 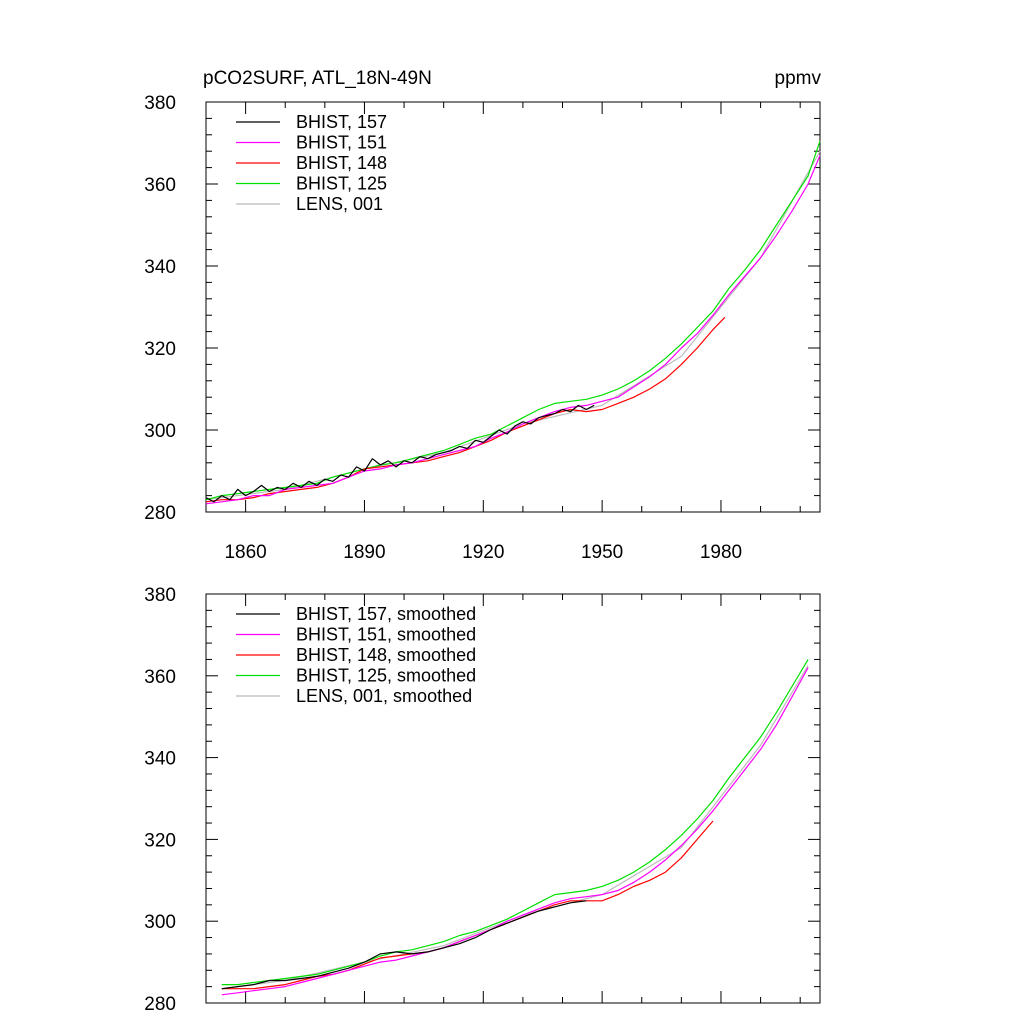 What do you see at coordinates (245, 552) in the screenshot?
I see `x-tick-label: 1860` at bounding box center [245, 552].